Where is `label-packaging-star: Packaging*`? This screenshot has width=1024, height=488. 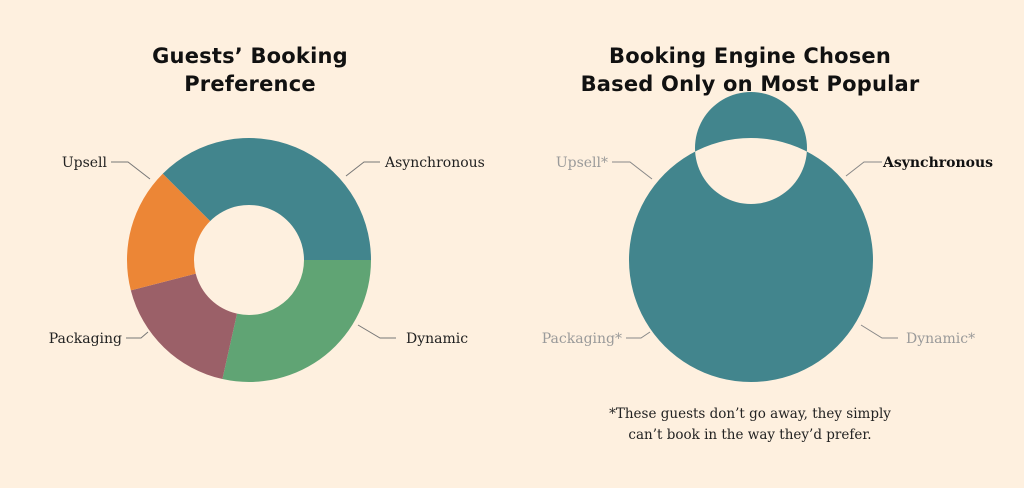 label-packaging-star: Packaging* is located at coordinates (582, 339).